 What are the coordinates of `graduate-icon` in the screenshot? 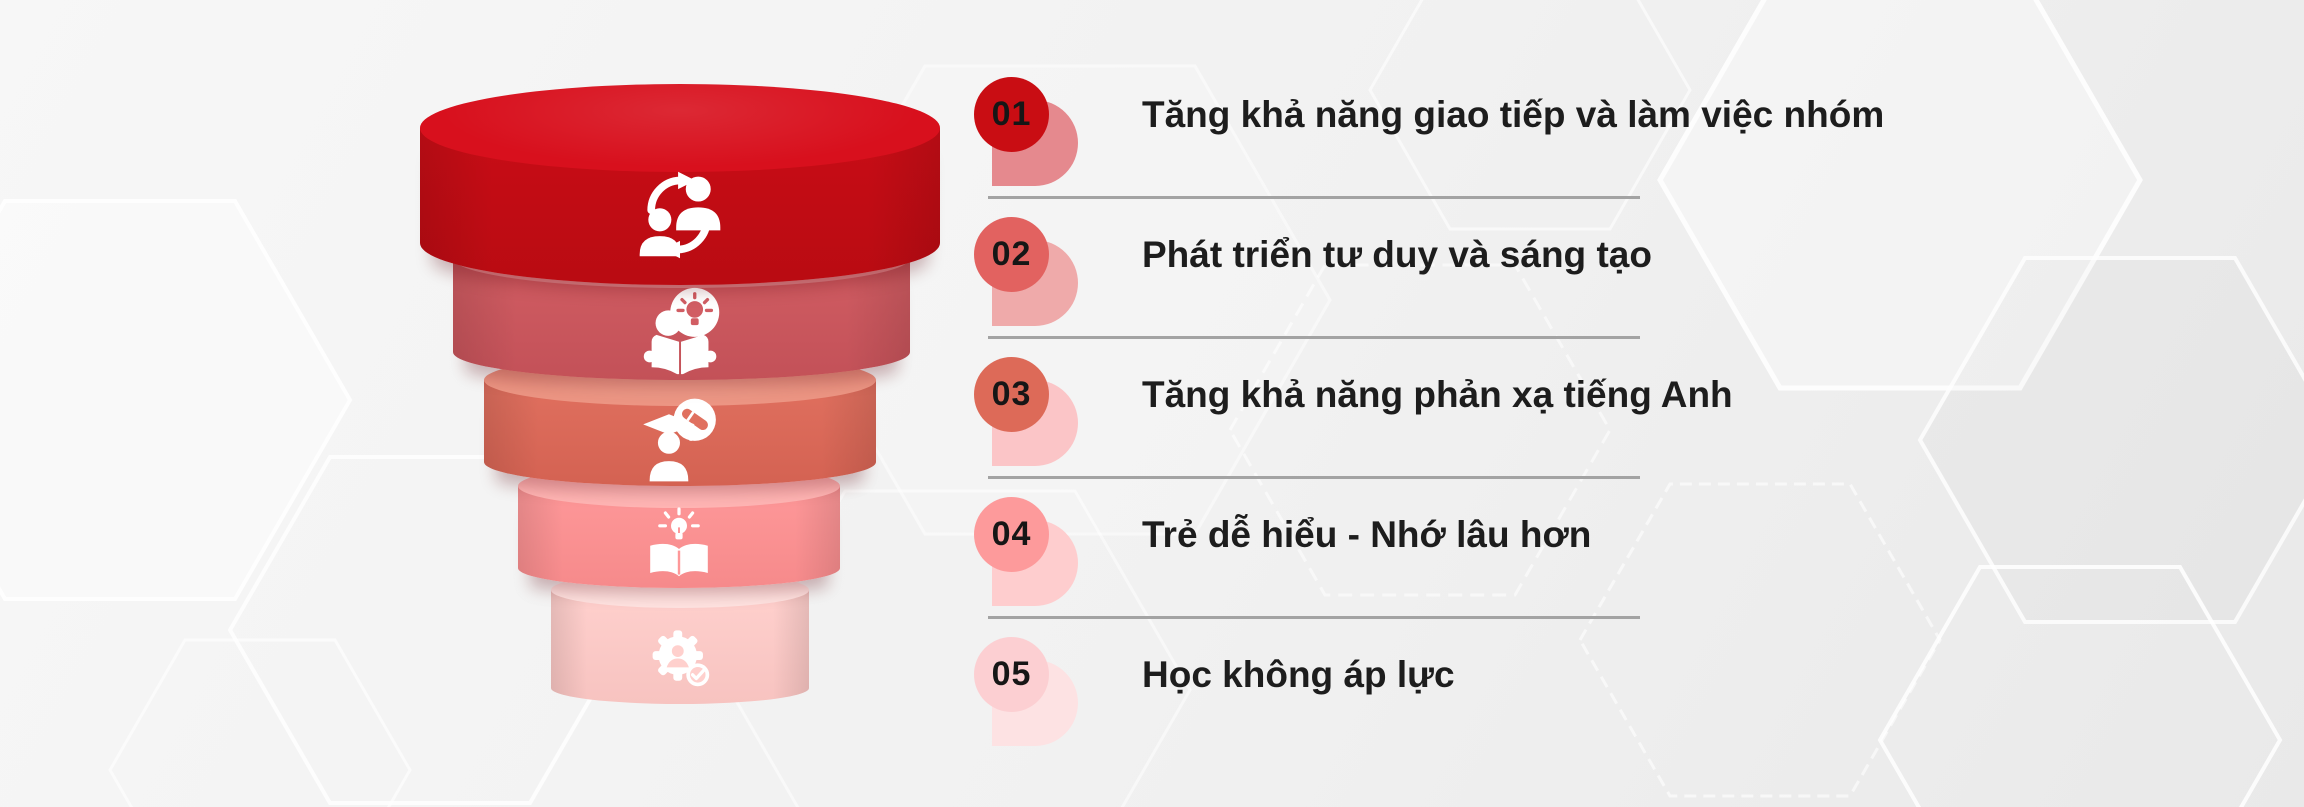 It's located at (679, 440).